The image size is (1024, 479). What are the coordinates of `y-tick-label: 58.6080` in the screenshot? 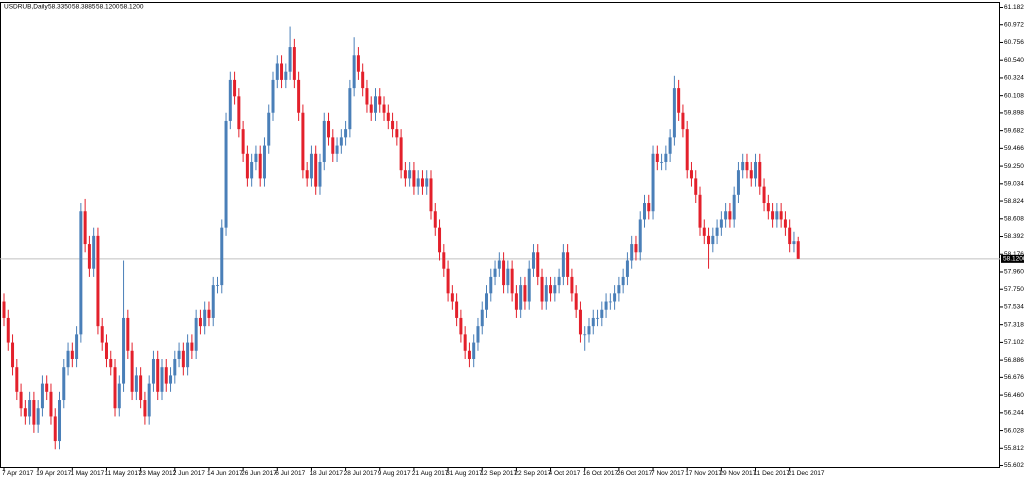 It's located at (1014, 219).